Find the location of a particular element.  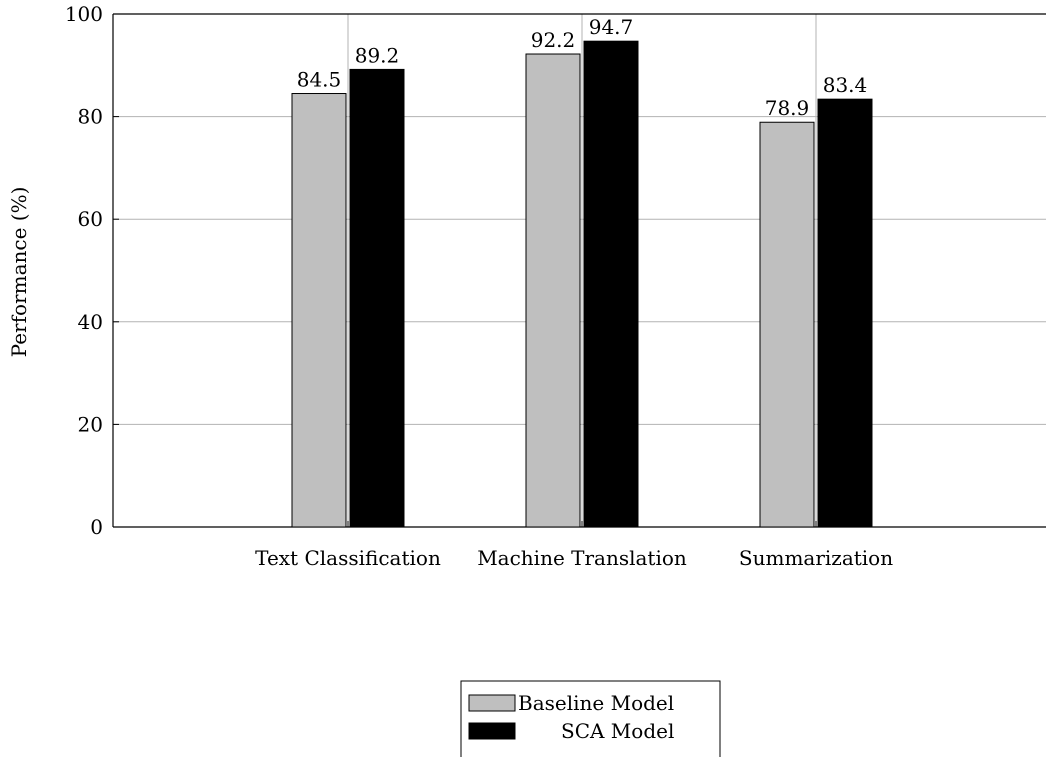

legend: Baseline Model SCA Model is located at coordinates (590, 718).